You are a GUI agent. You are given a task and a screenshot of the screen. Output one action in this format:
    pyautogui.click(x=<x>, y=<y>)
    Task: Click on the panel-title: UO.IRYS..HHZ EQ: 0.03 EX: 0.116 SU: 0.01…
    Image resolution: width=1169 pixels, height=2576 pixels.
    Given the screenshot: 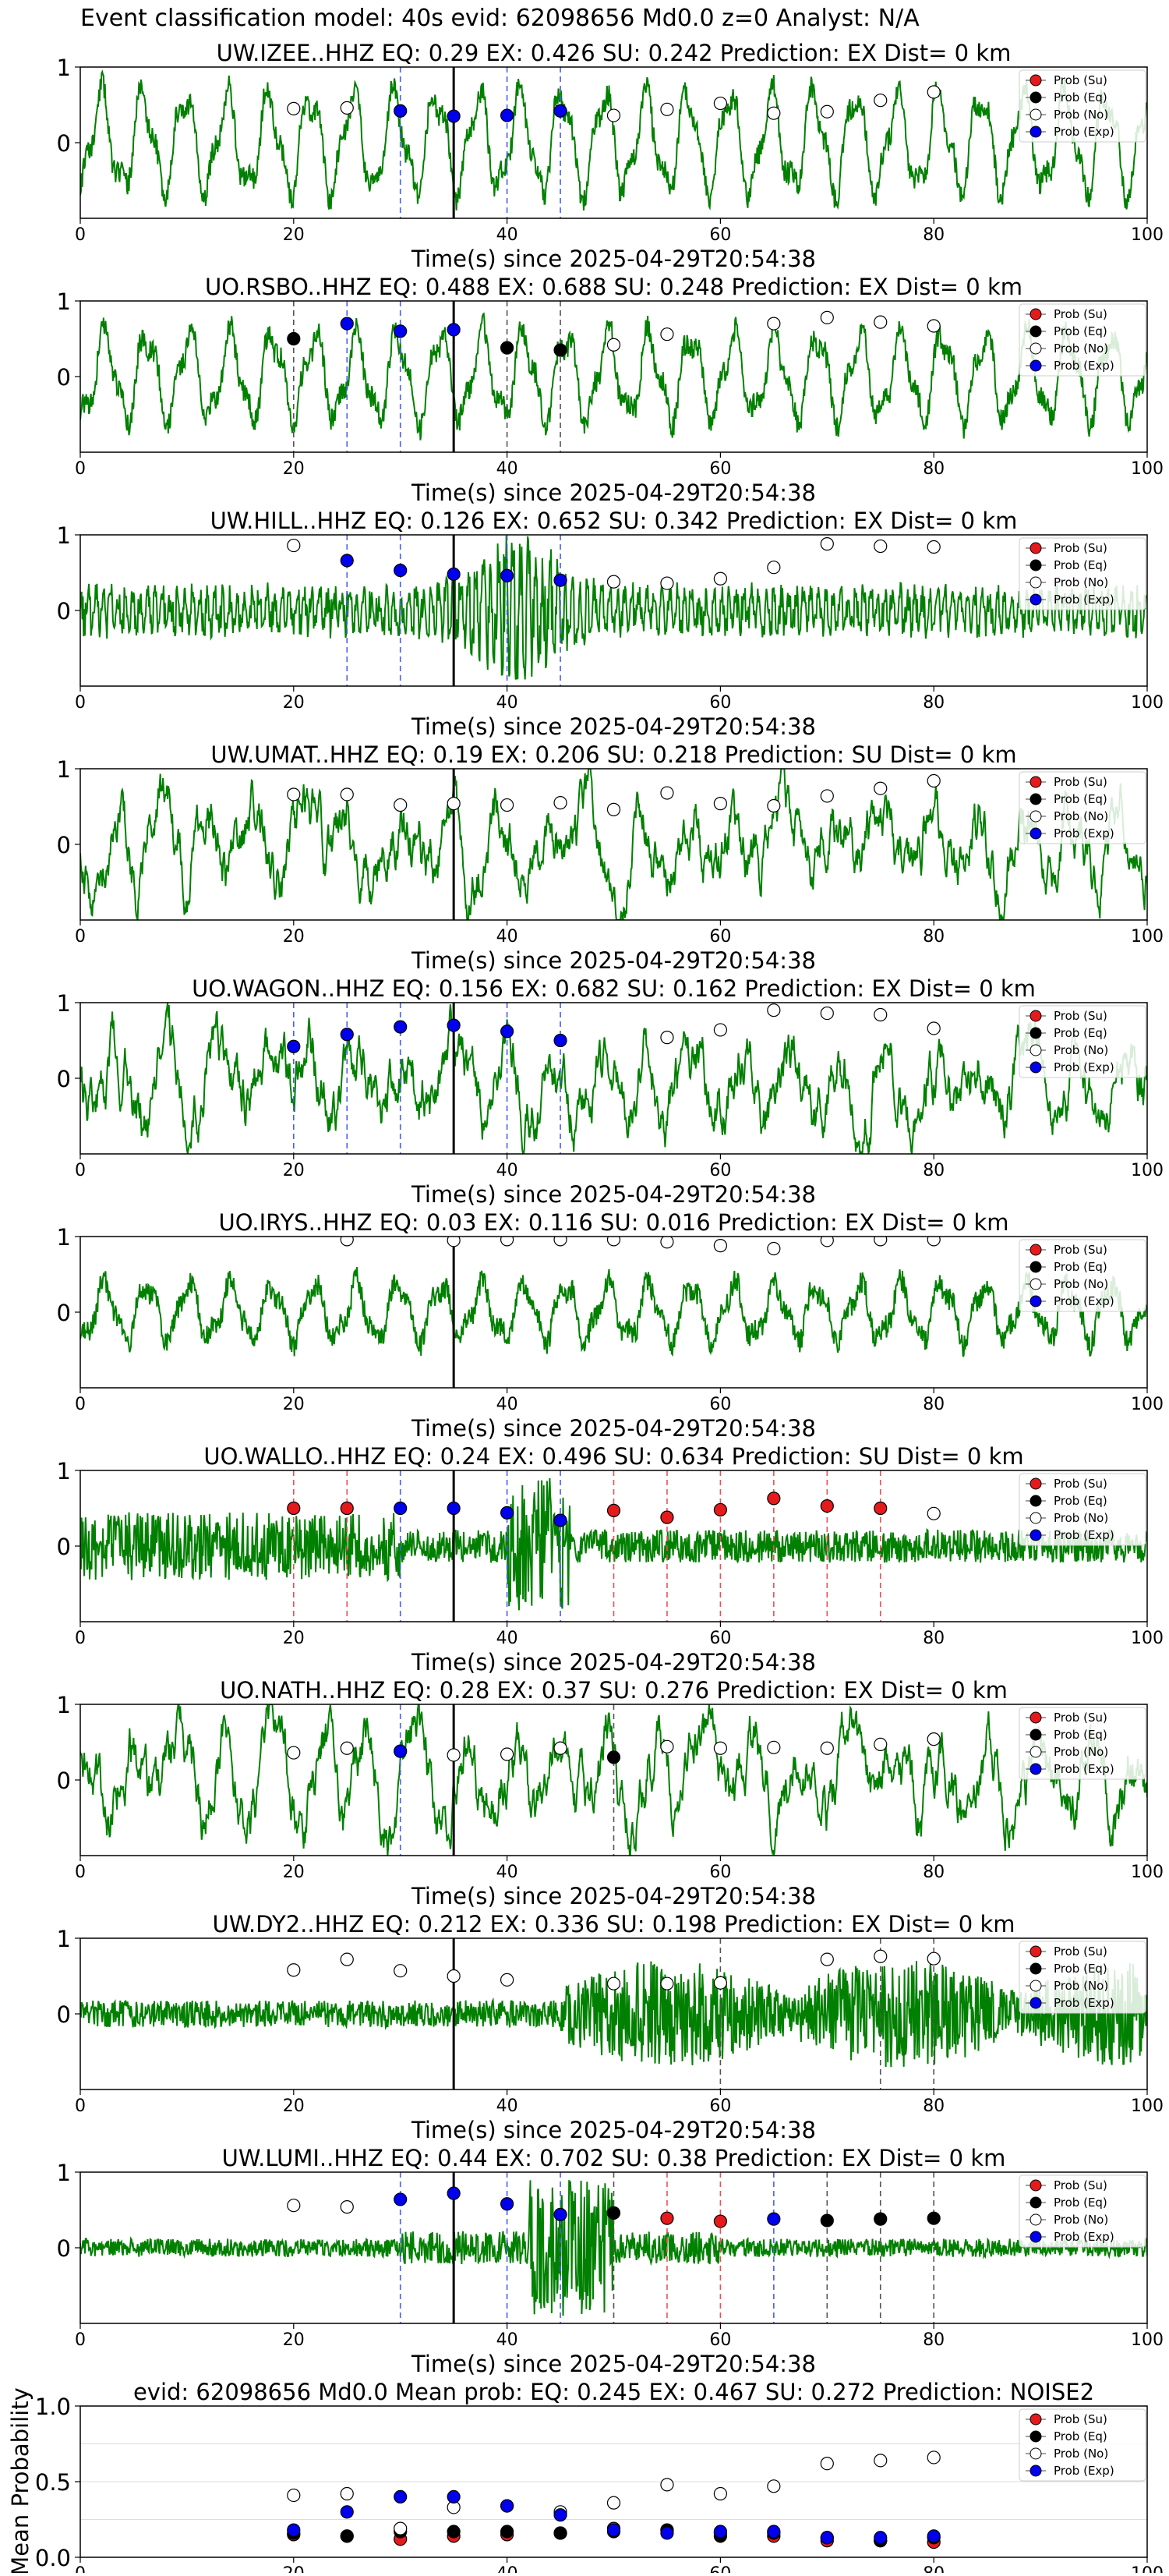 What is the action you would take?
    pyautogui.click(x=614, y=1222)
    